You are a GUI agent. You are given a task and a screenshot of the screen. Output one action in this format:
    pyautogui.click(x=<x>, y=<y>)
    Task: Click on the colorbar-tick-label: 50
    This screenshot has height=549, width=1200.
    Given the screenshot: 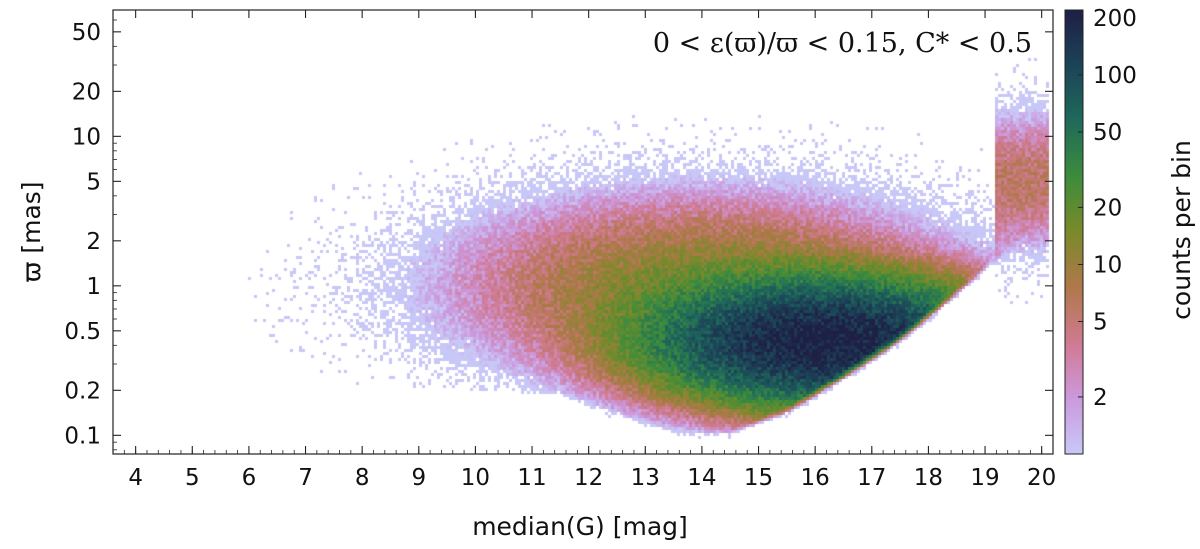 What is the action you would take?
    pyautogui.click(x=1107, y=133)
    